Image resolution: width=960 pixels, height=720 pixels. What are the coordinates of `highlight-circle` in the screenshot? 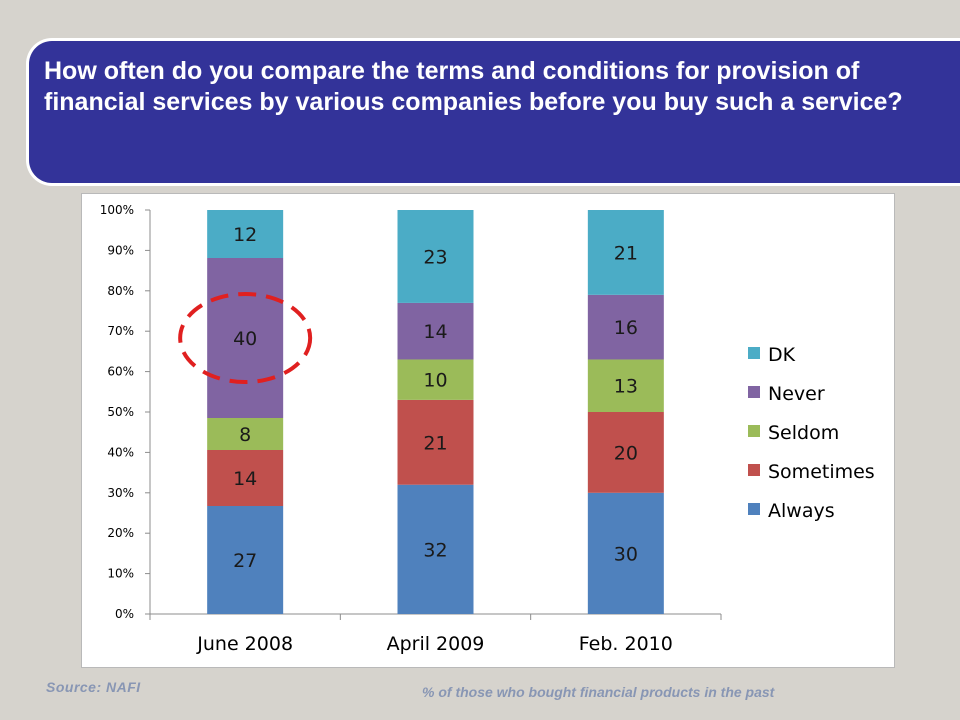 It's located at (245, 338).